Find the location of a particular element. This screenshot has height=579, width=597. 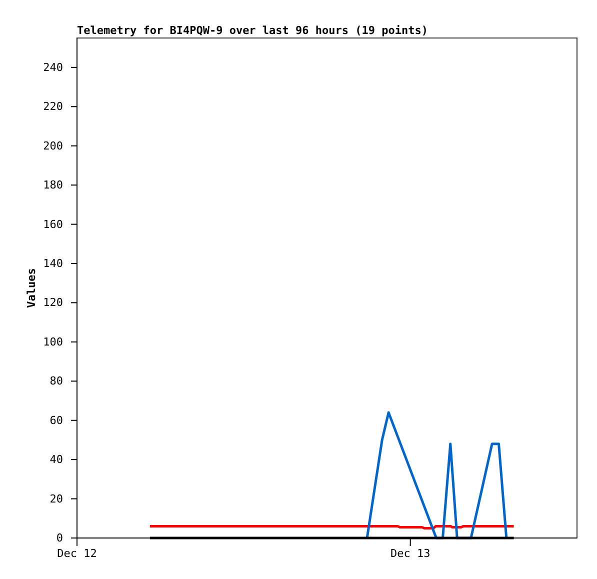

y-tick-label: 140 is located at coordinates (53, 263).